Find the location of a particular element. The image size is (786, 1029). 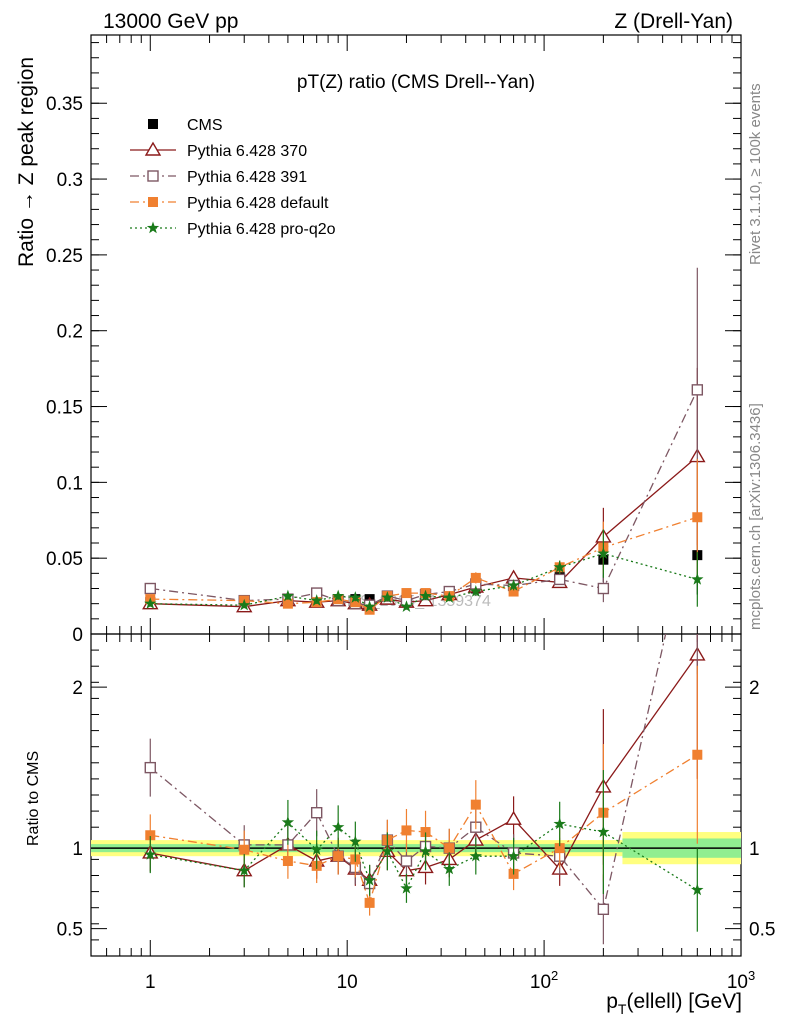

legend-label: Pythia 6.428 391 is located at coordinates (247, 177).